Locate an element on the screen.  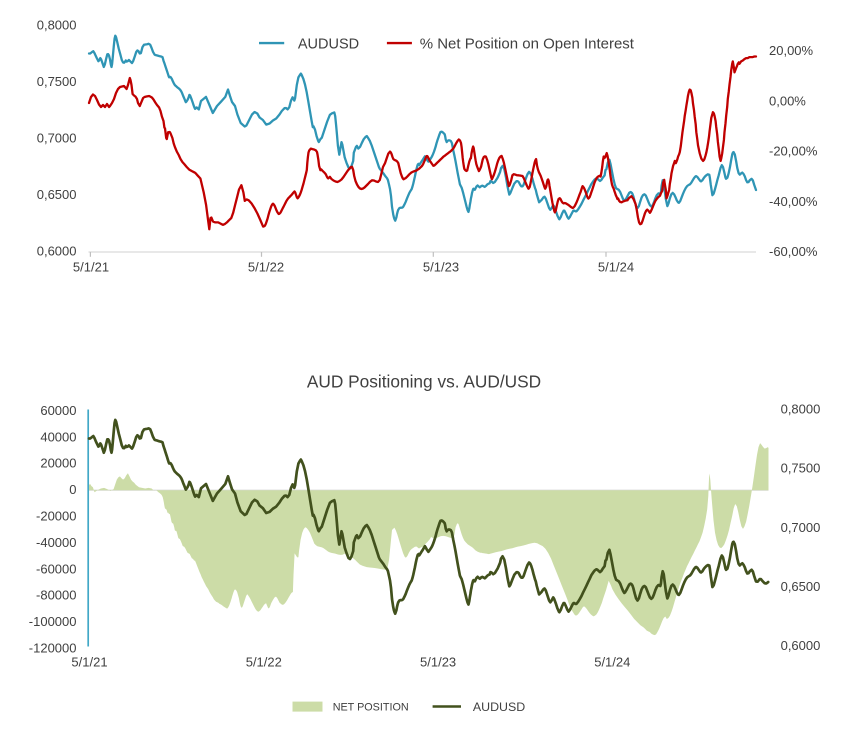
svg-text: -60000 is located at coordinates (56, 568).